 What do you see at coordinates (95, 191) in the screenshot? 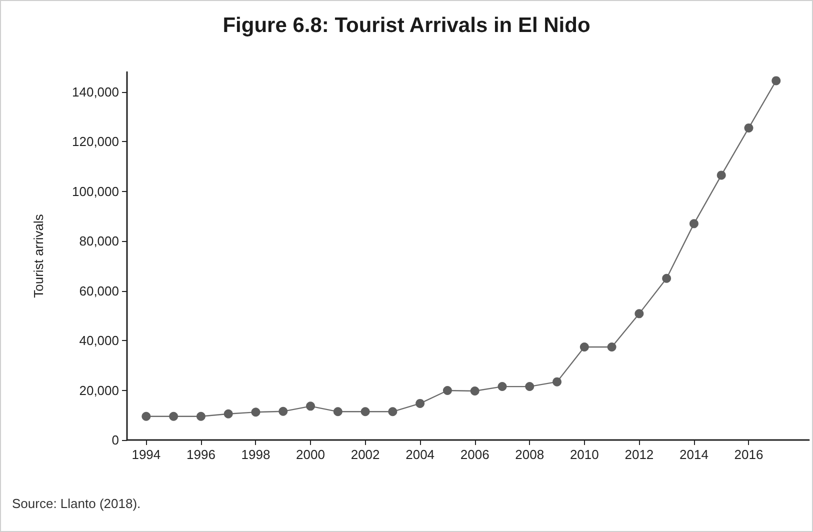
I see `y-tick-label: 100,000` at bounding box center [95, 191].